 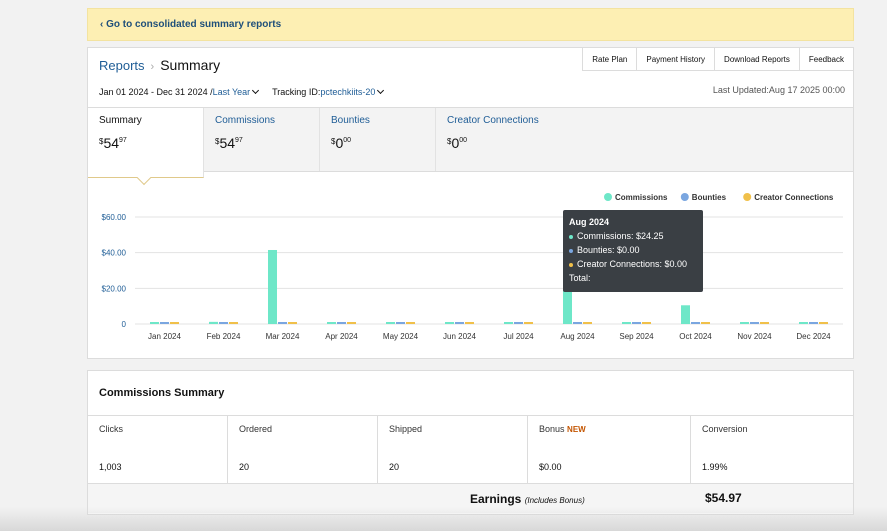 What do you see at coordinates (794, 197) in the screenshot?
I see `legend-label: Creator Connections` at bounding box center [794, 197].